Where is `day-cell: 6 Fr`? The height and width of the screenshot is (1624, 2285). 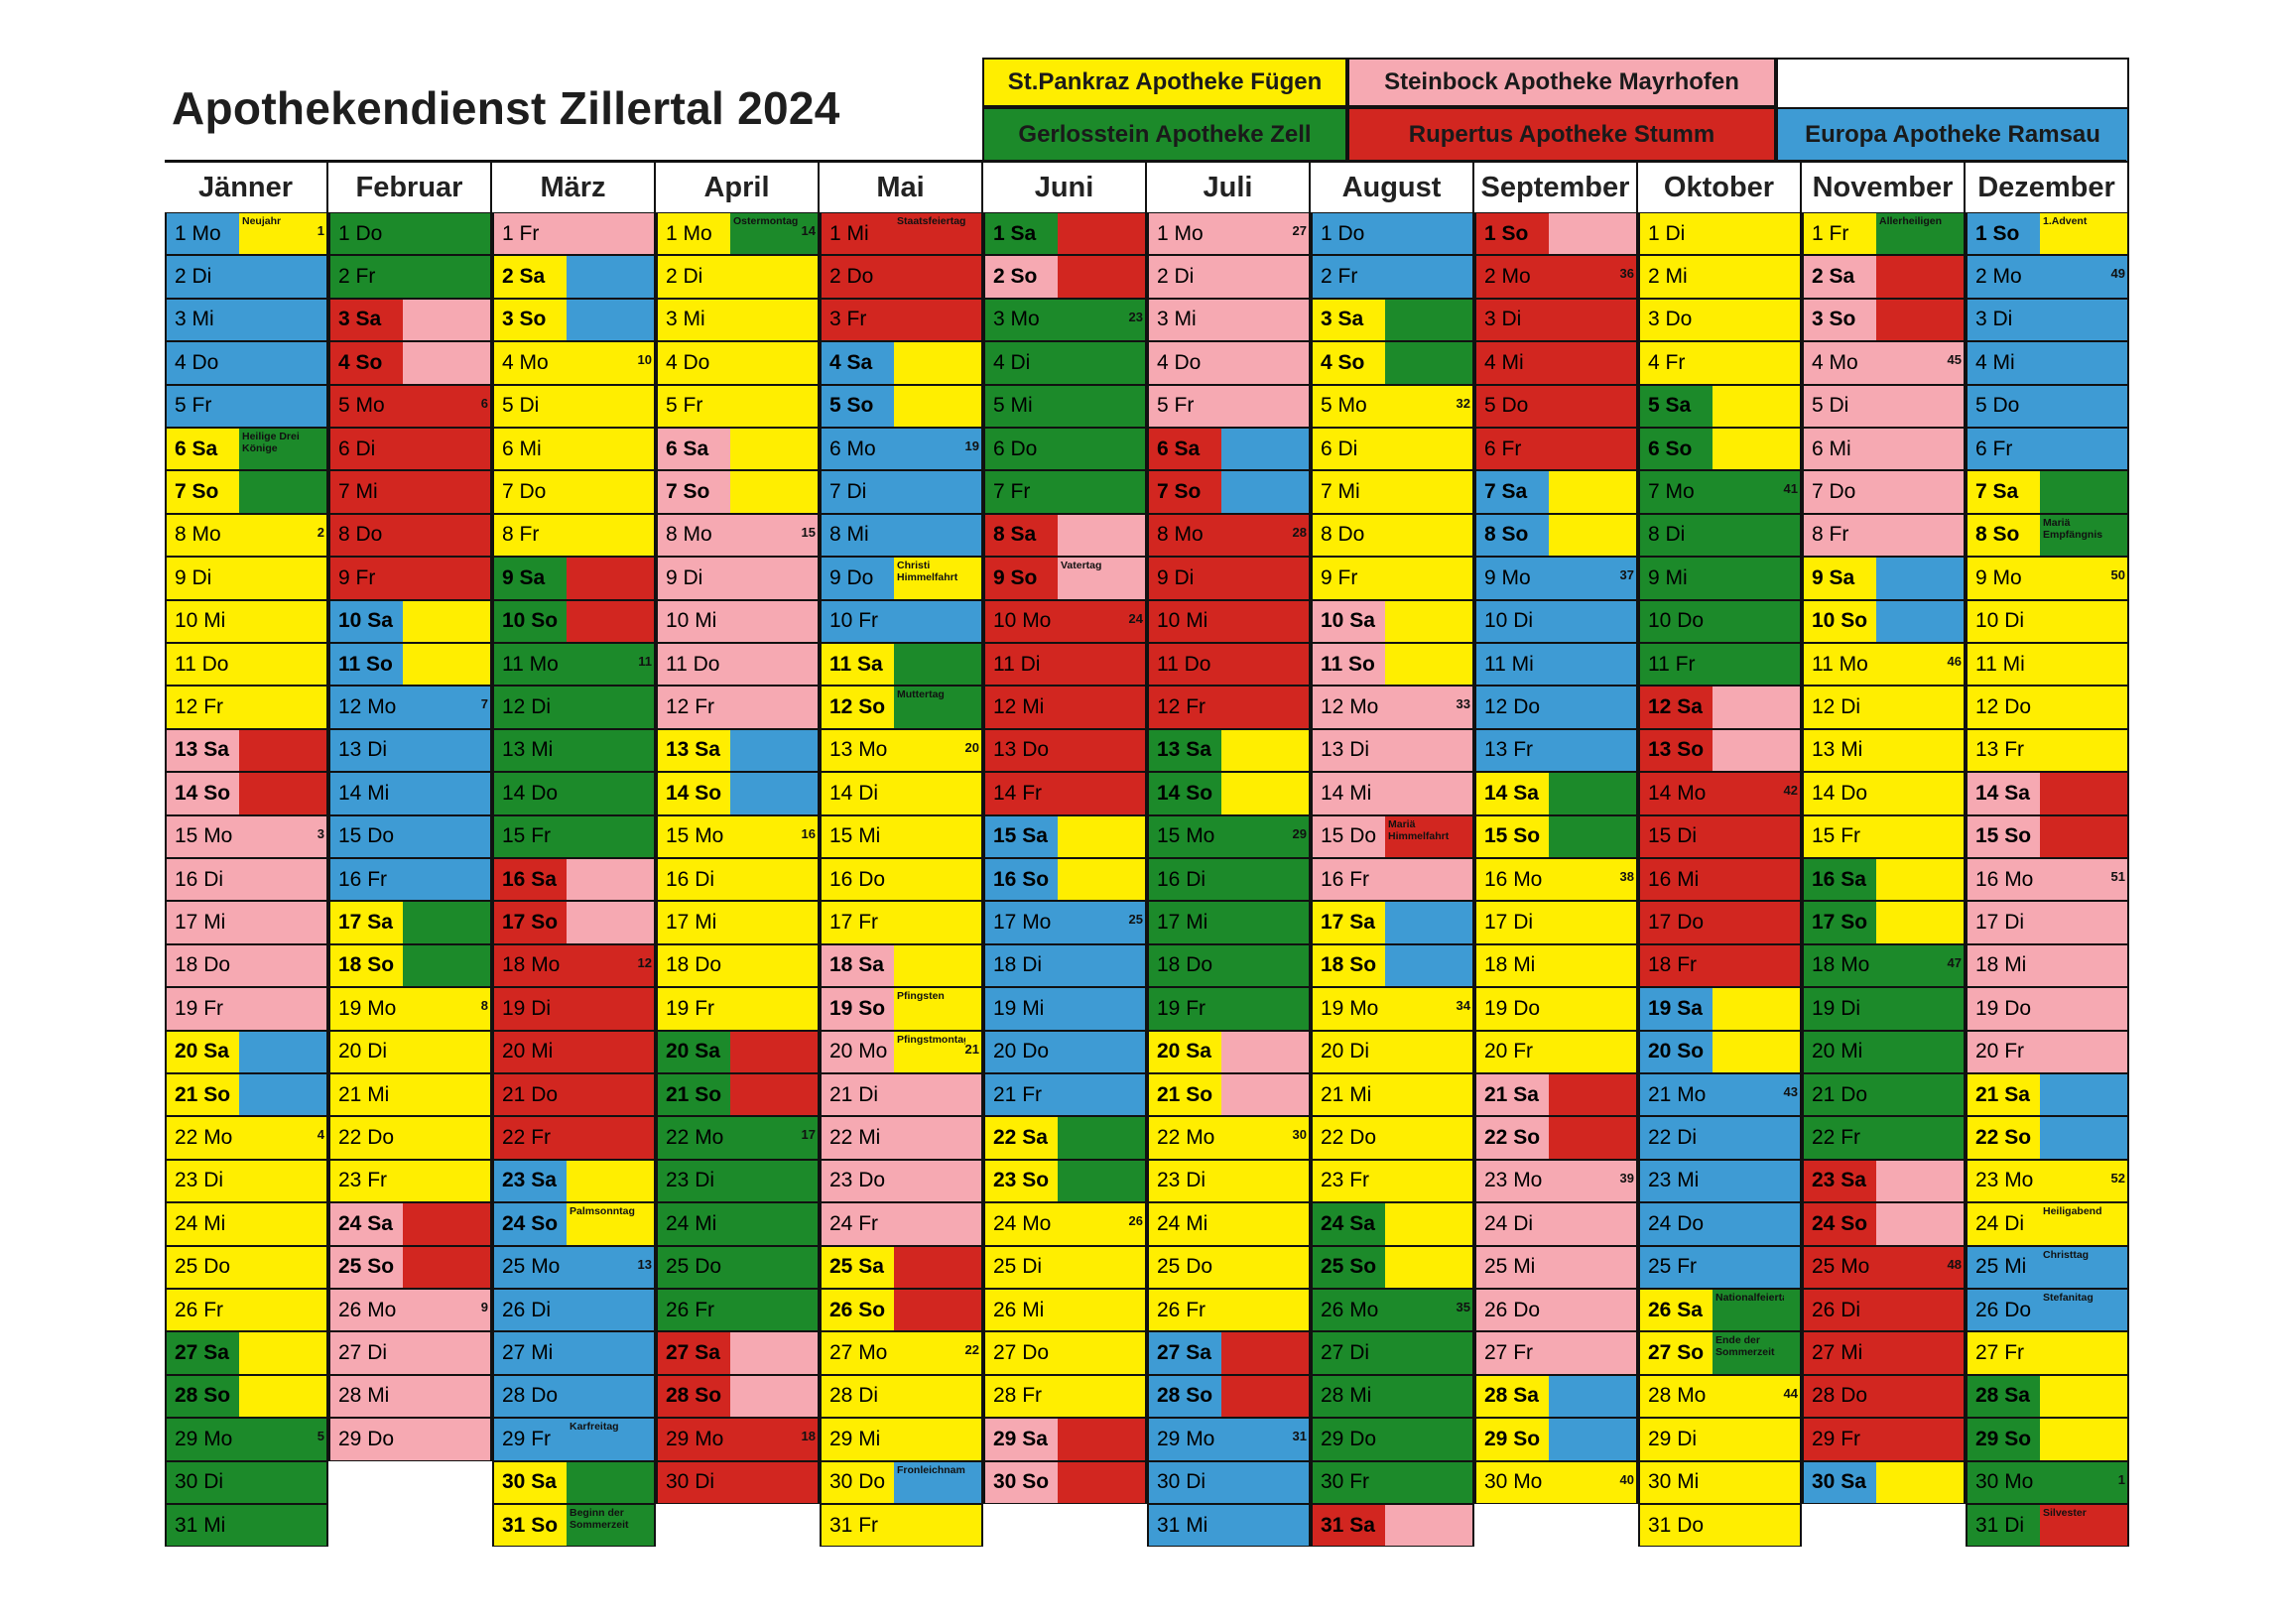 day-cell: 6 Fr is located at coordinates (2047, 449).